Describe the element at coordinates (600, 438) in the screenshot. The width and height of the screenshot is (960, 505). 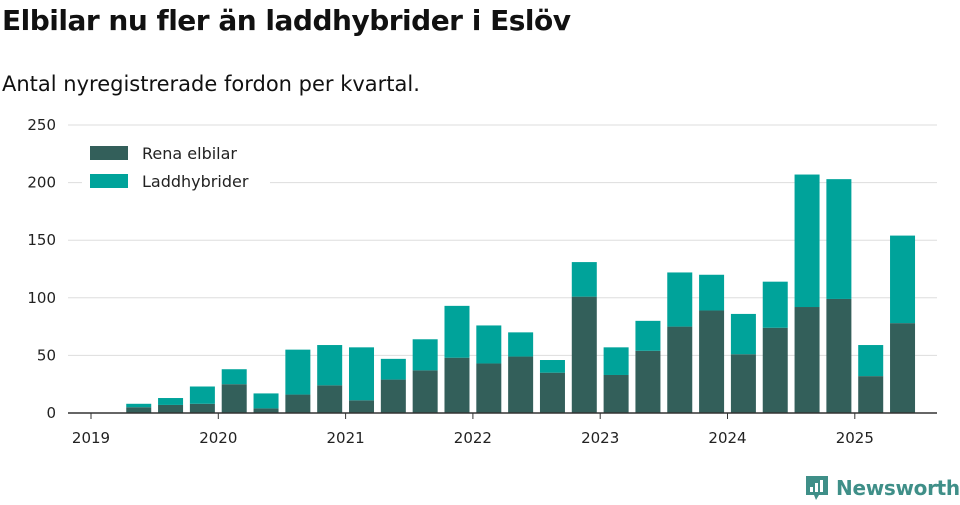
I see `x-tick-label-2023: 2023` at that location.